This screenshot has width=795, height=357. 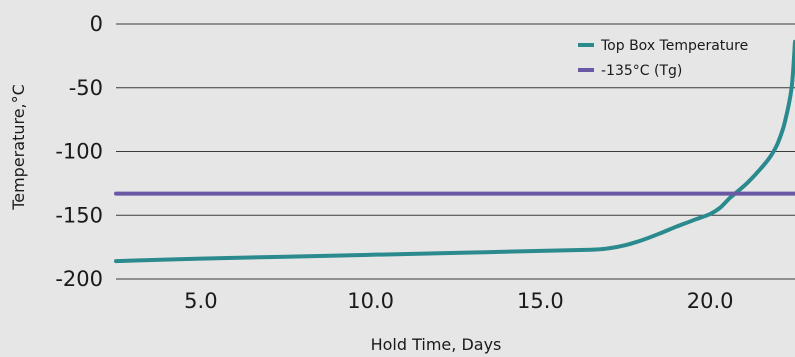 What do you see at coordinates (540, 301) in the screenshot?
I see `x-tick-label-2: 15.0` at bounding box center [540, 301].